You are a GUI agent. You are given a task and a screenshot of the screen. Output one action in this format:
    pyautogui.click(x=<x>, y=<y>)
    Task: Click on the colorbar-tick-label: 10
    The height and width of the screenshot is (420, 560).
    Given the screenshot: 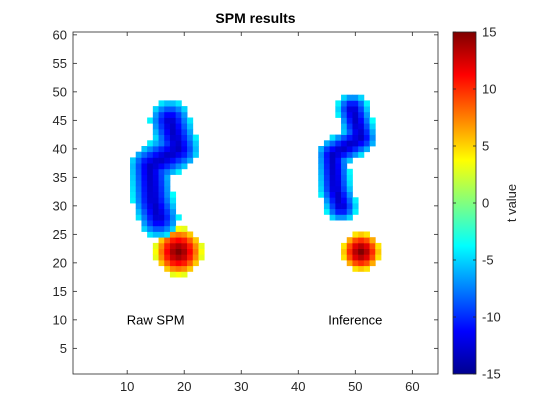 What is the action you would take?
    pyautogui.click(x=489, y=89)
    